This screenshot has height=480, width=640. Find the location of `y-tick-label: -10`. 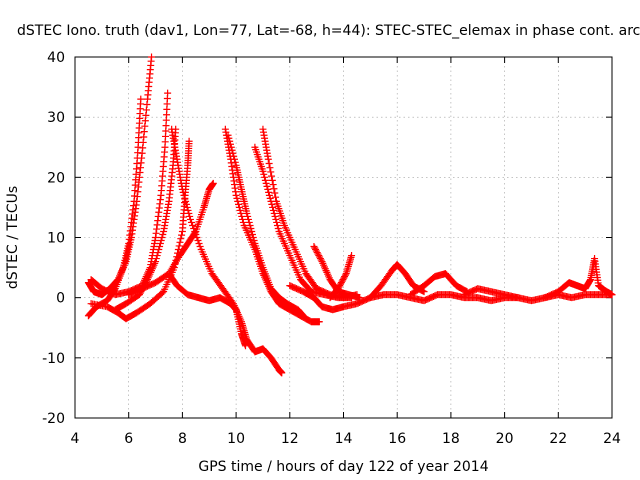

y-tick-label: -10 is located at coordinates (53, 359).